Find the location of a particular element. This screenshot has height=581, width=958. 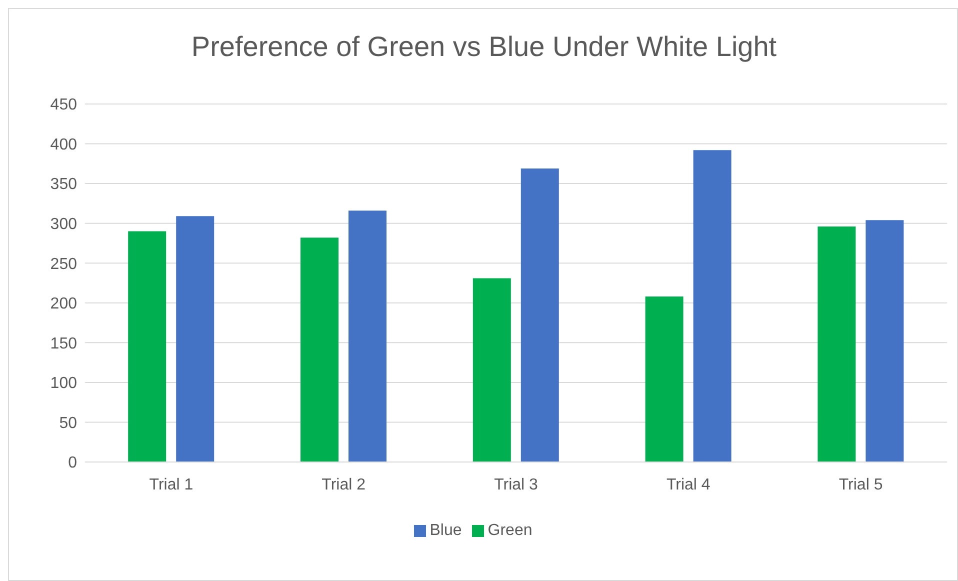

y-tick-label: 200 is located at coordinates (64, 304).